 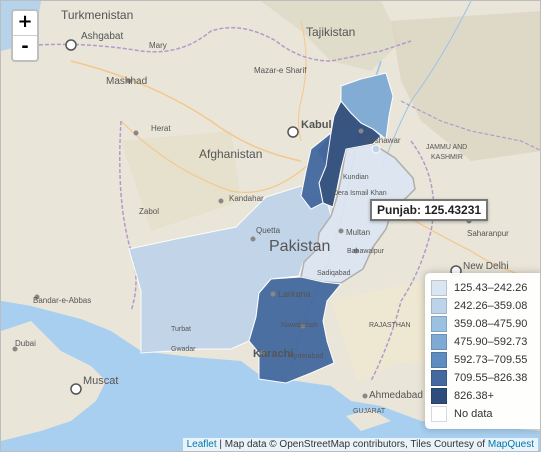 What do you see at coordinates (53, 381) in the screenshot?
I see `oman-land` at bounding box center [53, 381].